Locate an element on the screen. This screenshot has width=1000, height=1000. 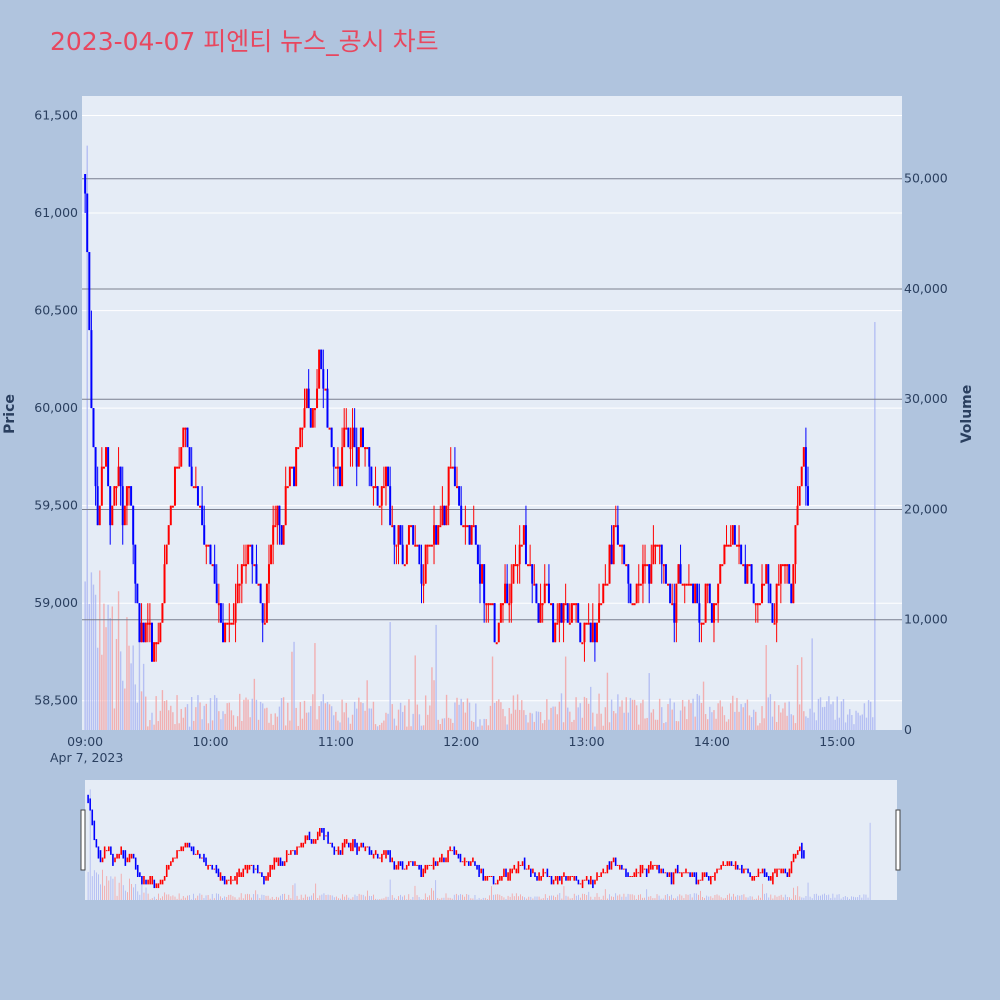
range-slider-right-handle is located at coordinates (898, 840).